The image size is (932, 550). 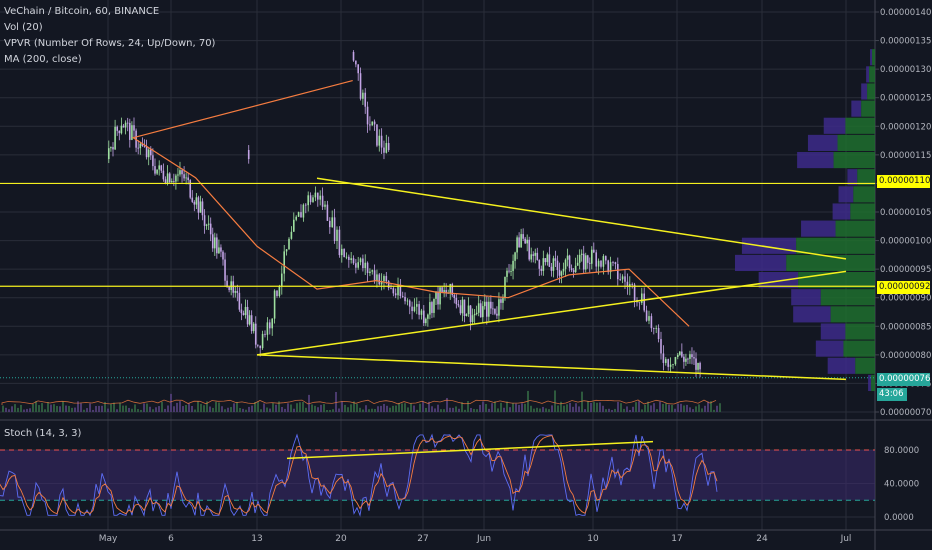 I want to click on indicator-stoch-label: Stoch (14, 3, 3), so click(x=43, y=433).